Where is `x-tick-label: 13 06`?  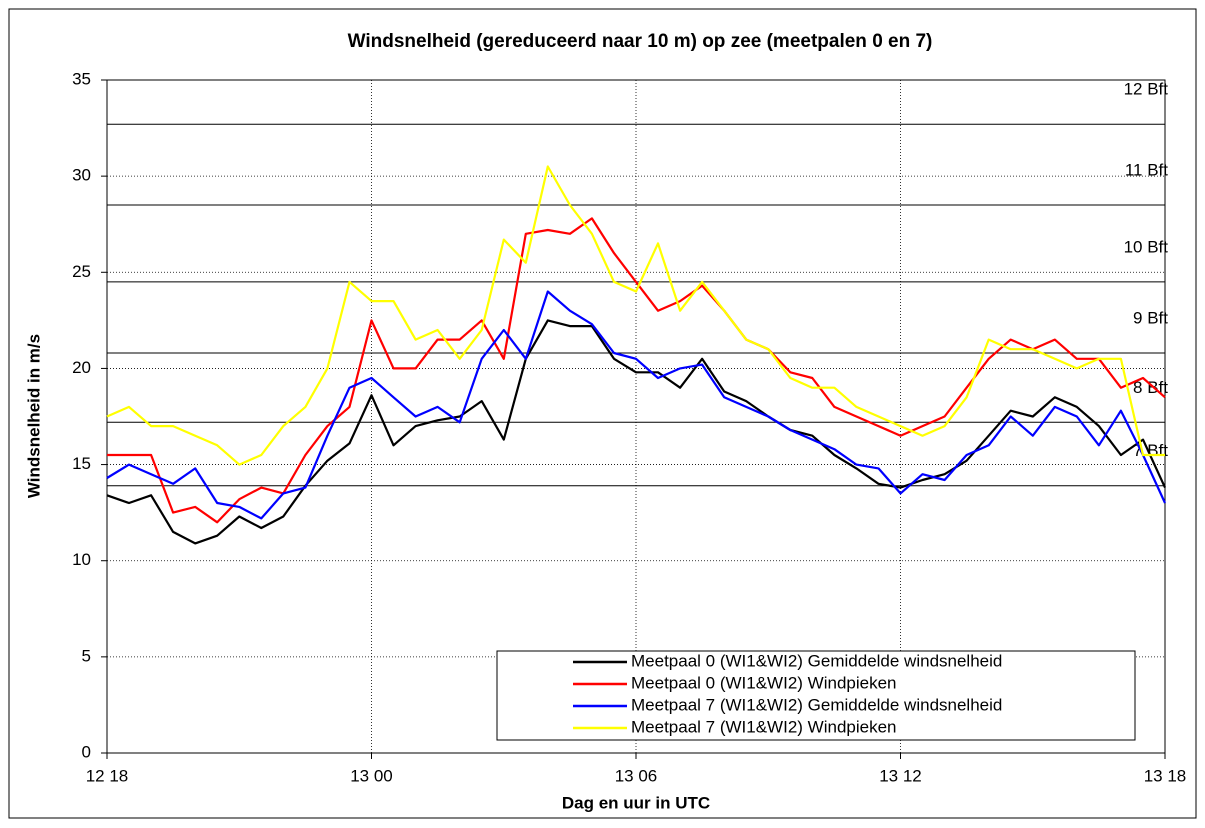 x-tick-label: 13 06 is located at coordinates (636, 775).